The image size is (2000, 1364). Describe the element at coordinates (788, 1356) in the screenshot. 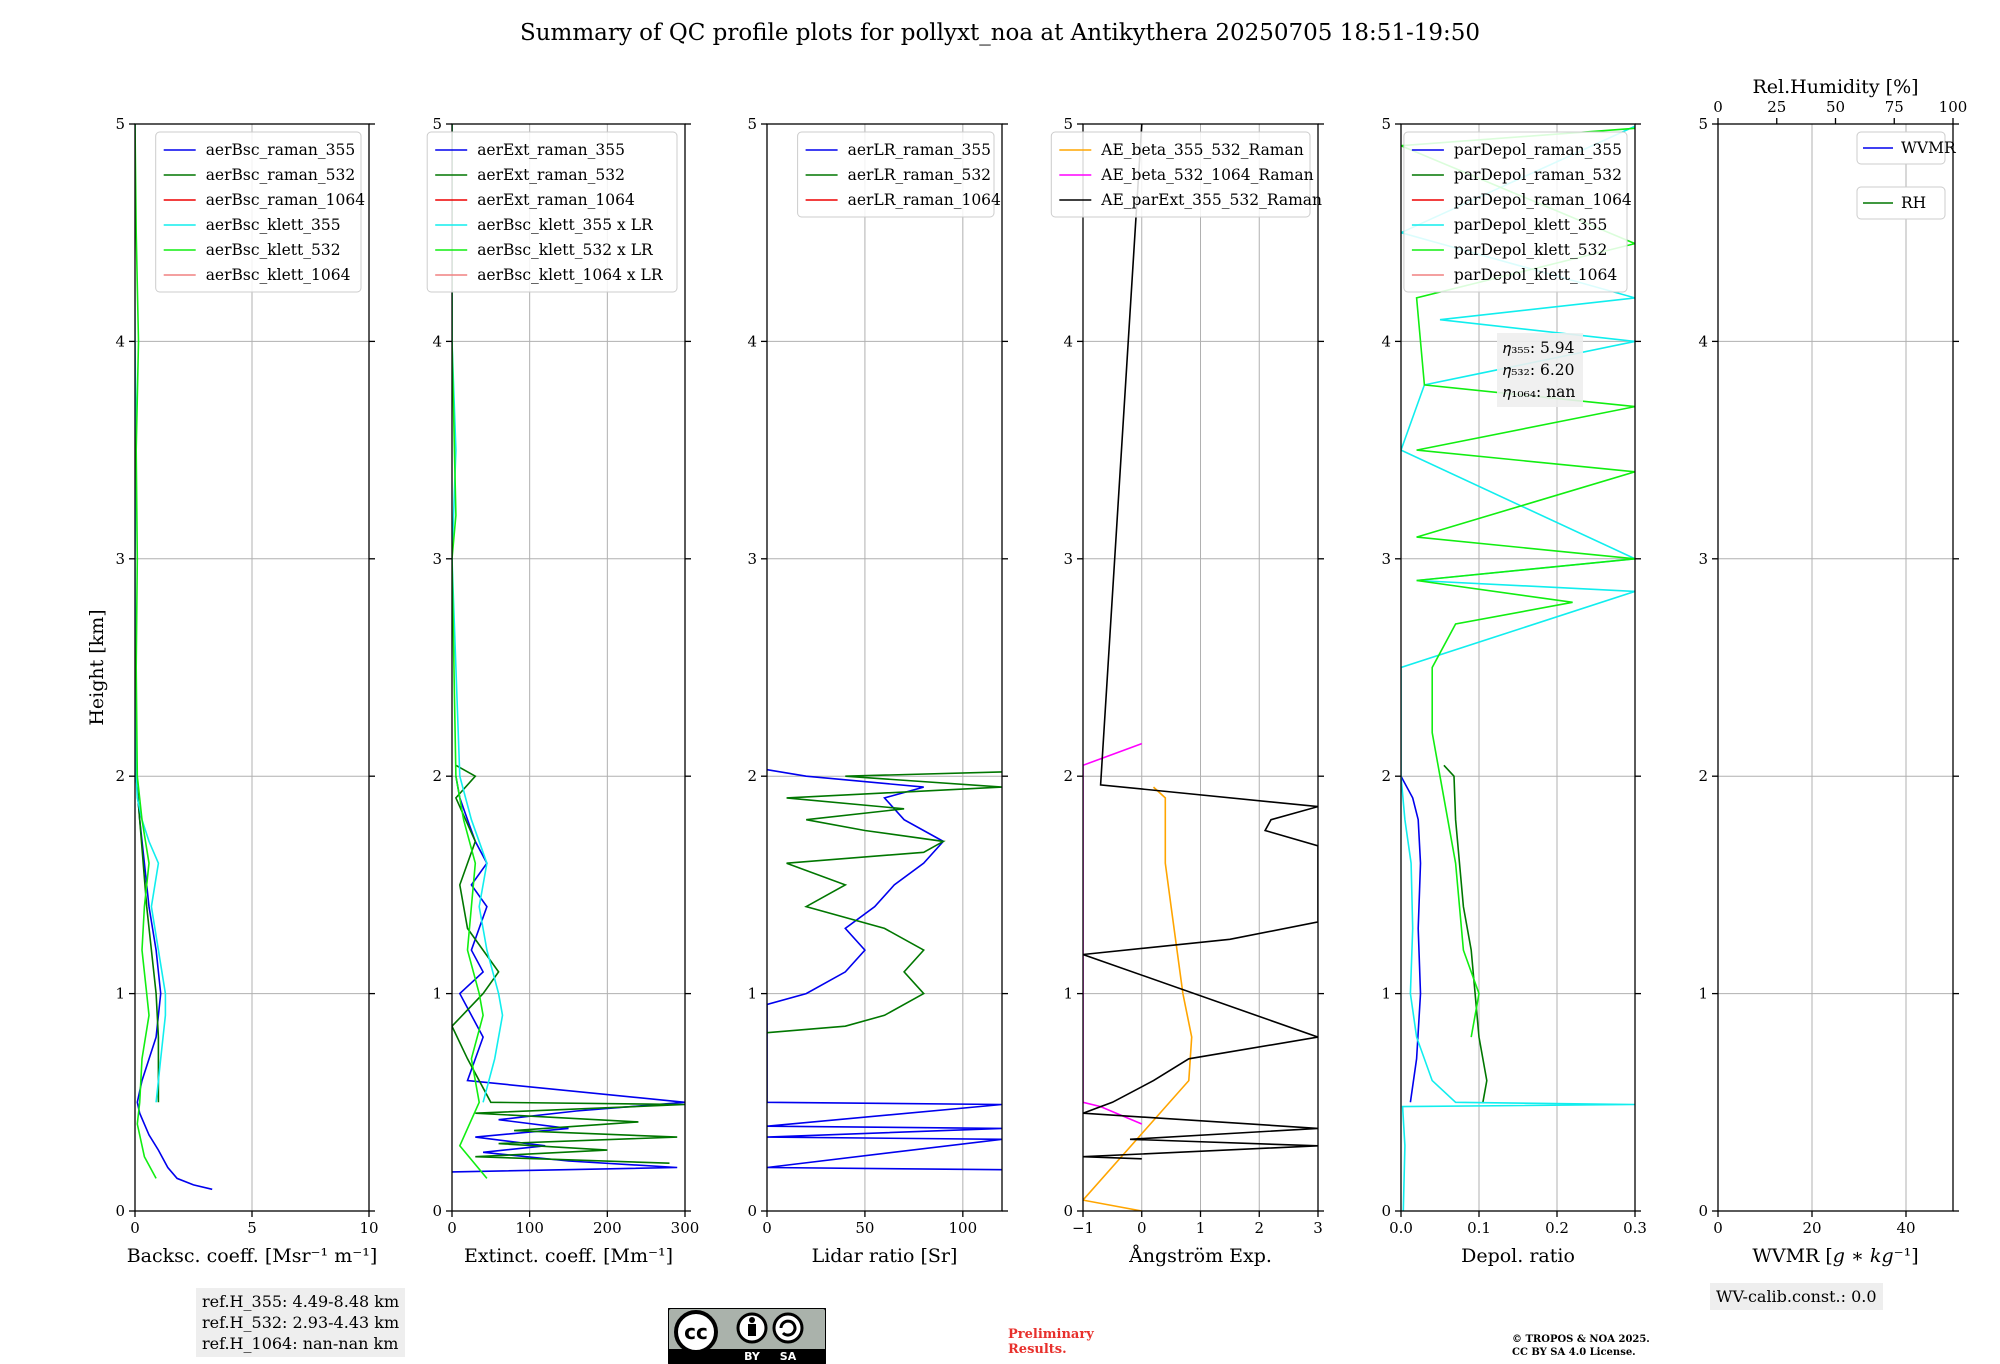

I see `sa-text: SA` at that location.